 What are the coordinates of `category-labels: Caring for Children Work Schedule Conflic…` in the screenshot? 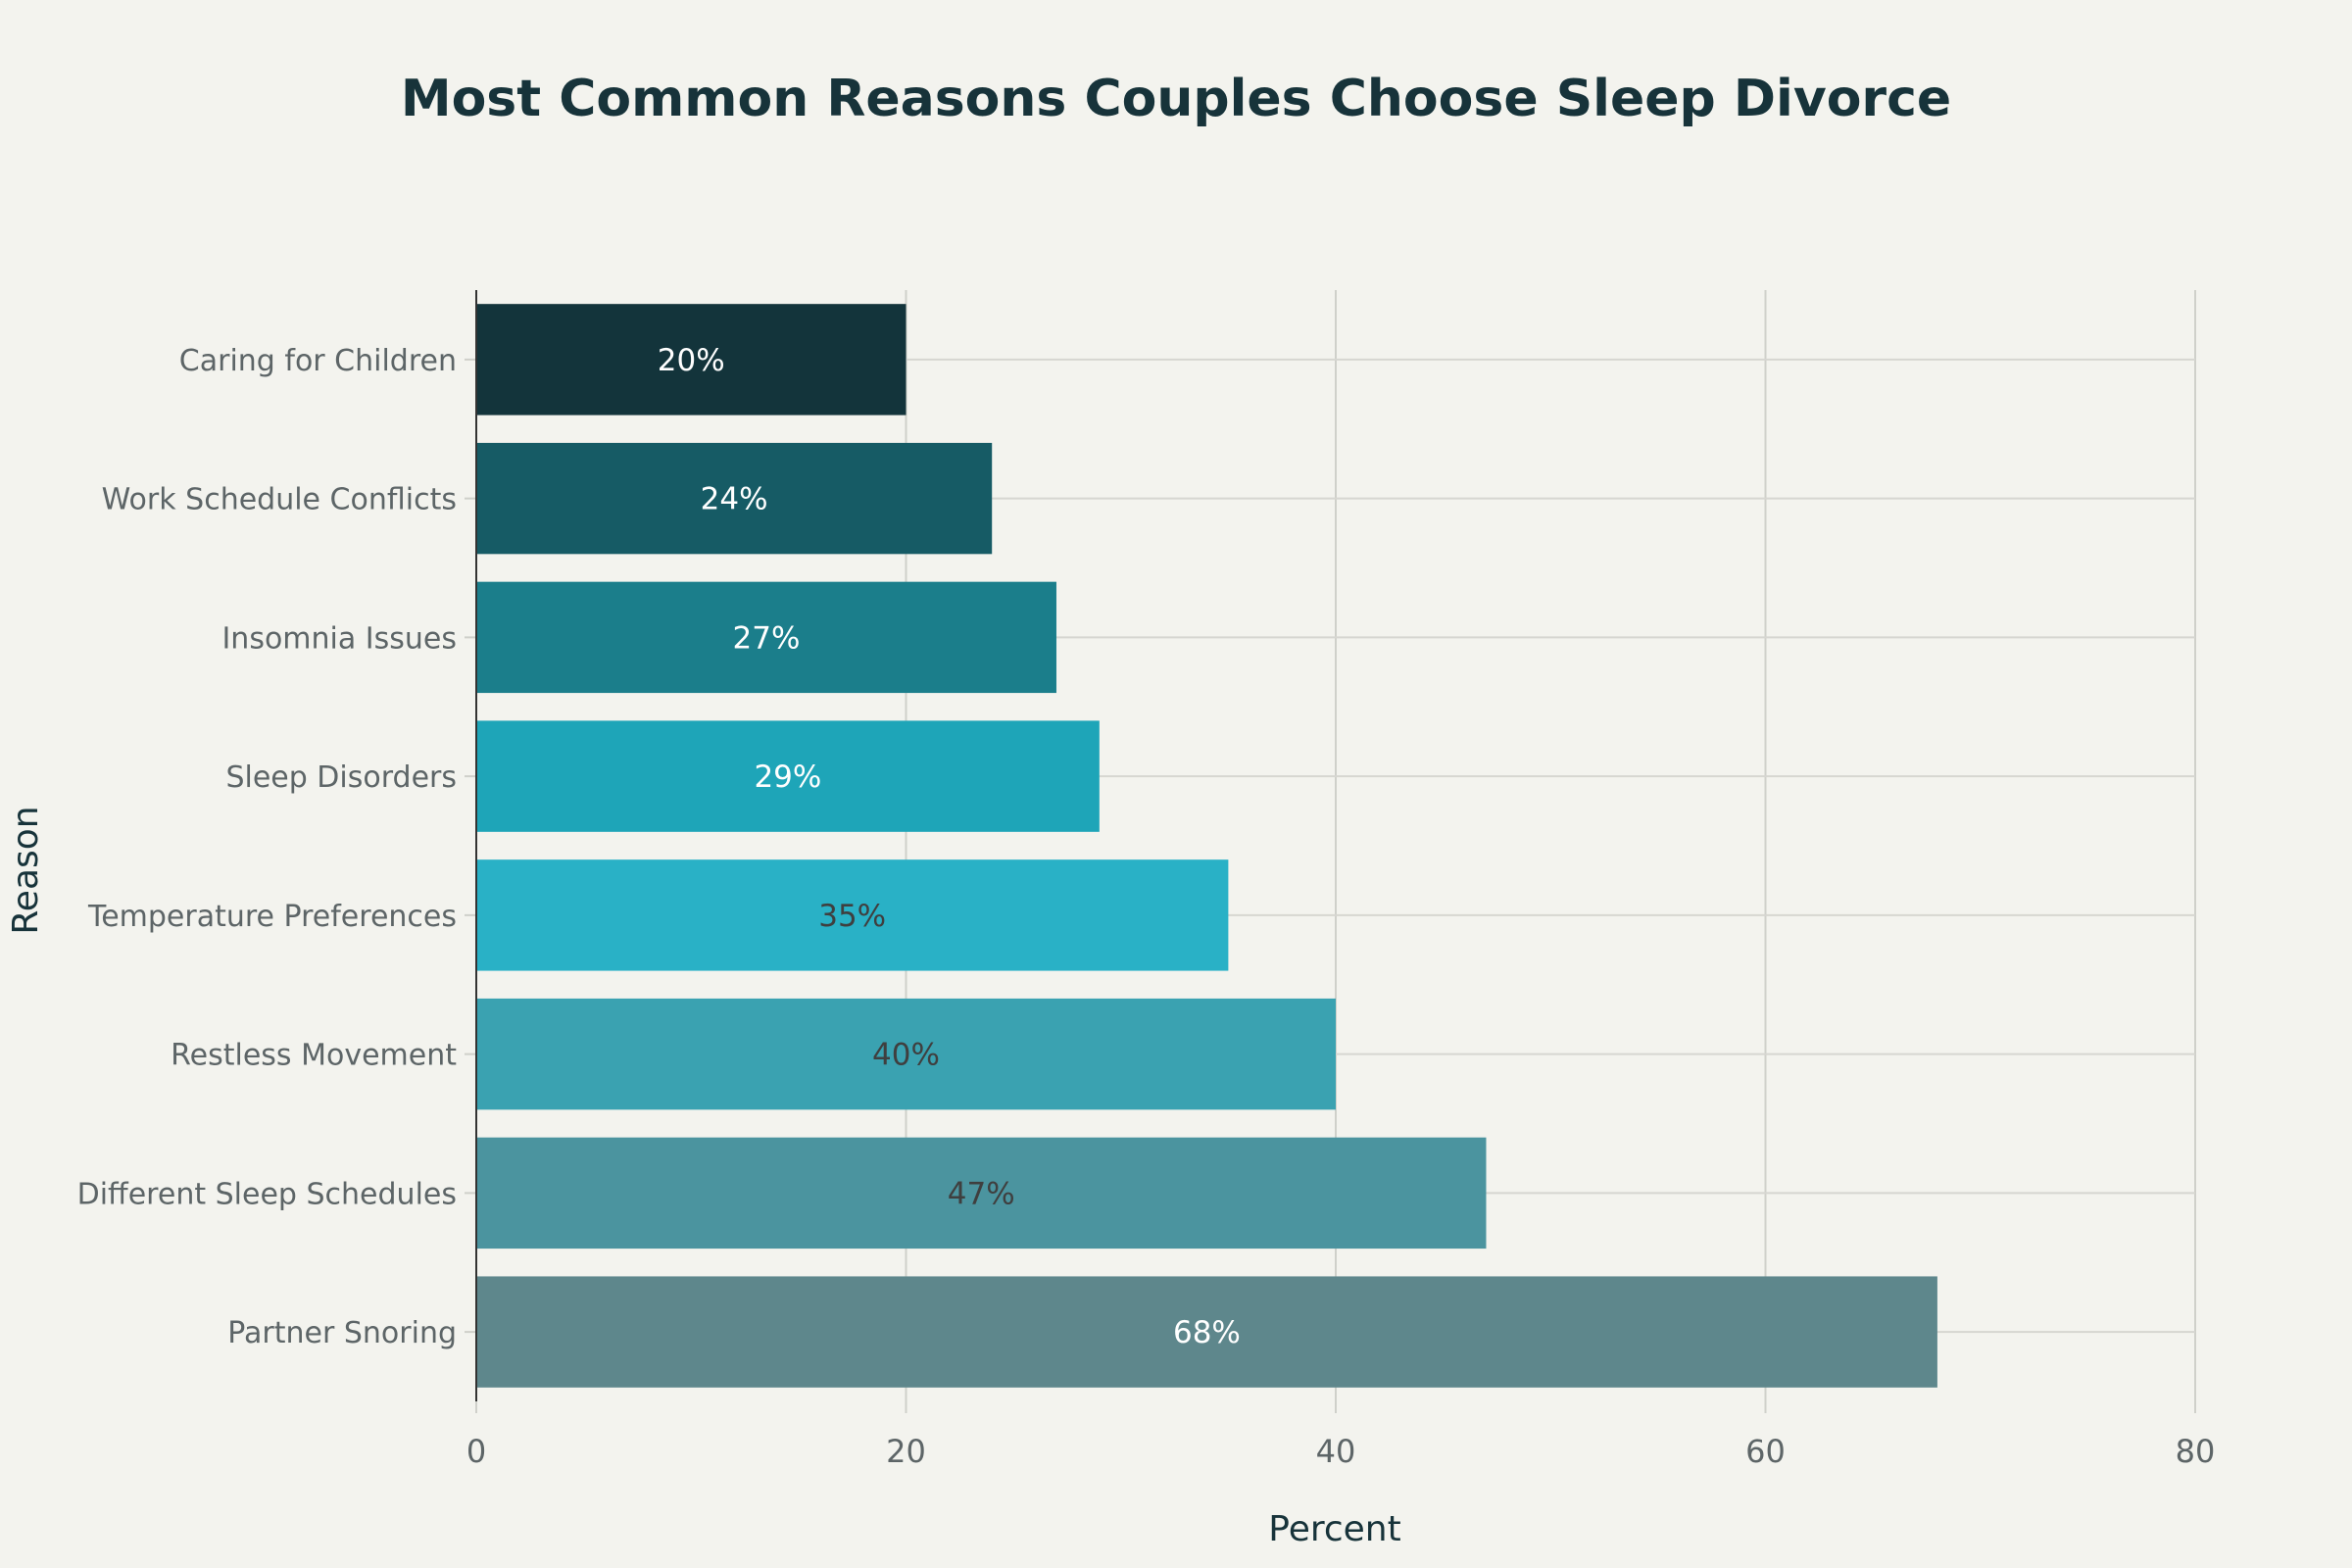 It's located at (267, 847).